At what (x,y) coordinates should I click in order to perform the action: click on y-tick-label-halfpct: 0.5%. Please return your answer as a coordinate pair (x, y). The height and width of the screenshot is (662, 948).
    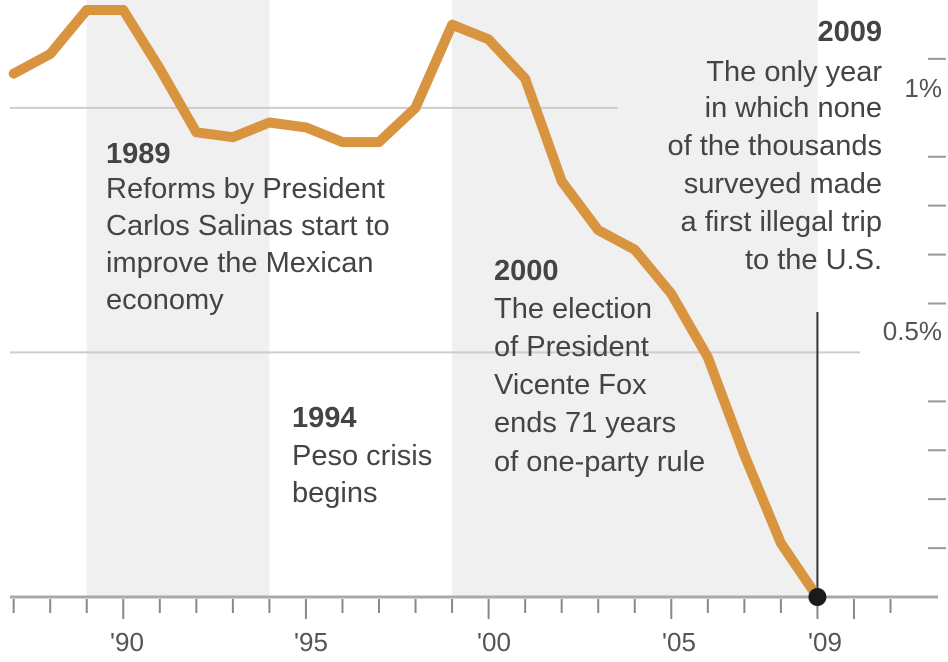
    Looking at the image, I should click on (912, 331).